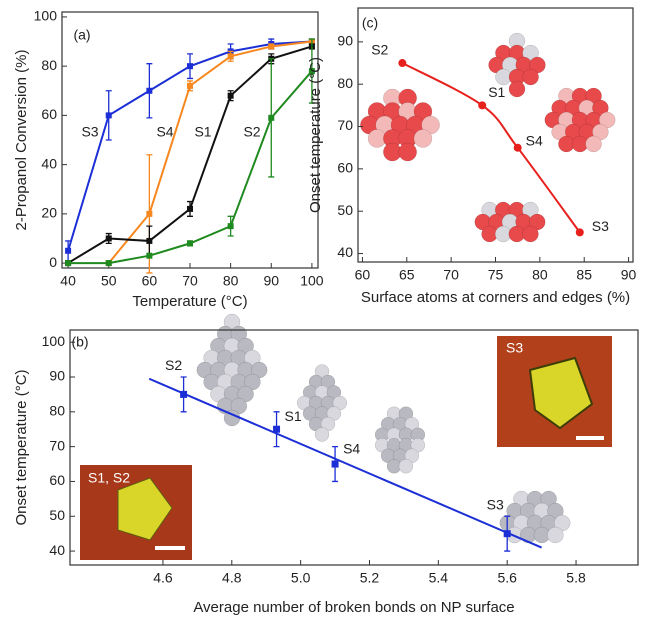 Image resolution: width=655 pixels, height=623 pixels. What do you see at coordinates (190, 281) in the screenshot?
I see `x-tick-label: 70` at bounding box center [190, 281].